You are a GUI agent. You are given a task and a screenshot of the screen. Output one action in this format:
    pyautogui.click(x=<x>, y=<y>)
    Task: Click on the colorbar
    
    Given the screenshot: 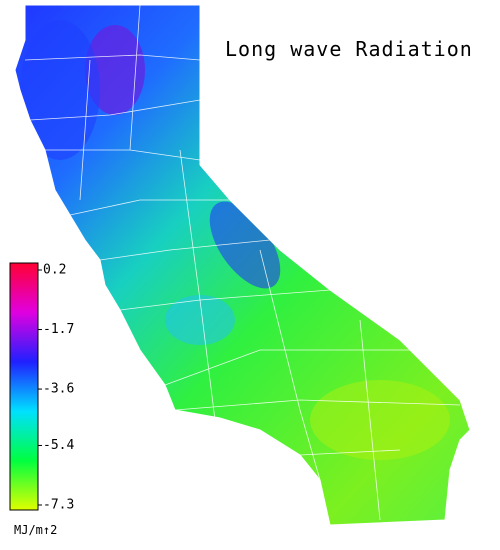 What is the action you would take?
    pyautogui.click(x=24, y=386)
    